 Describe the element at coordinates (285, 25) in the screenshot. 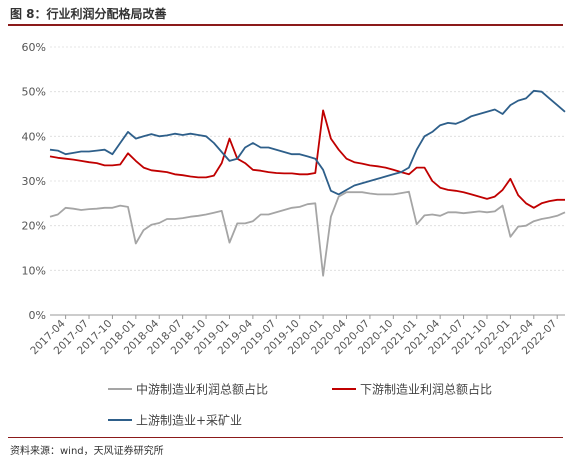

I see `title-rule` at that location.